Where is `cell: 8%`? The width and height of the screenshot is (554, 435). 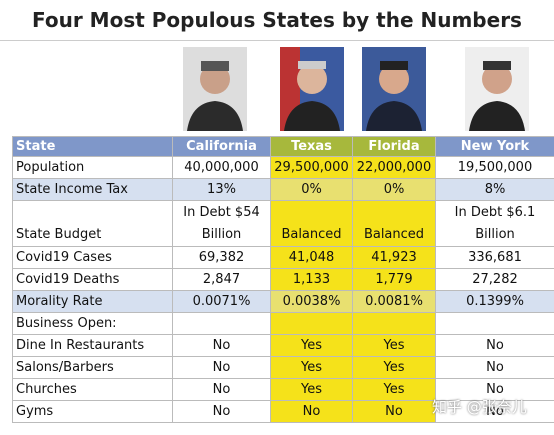
cell: 8% is located at coordinates (494, 189).